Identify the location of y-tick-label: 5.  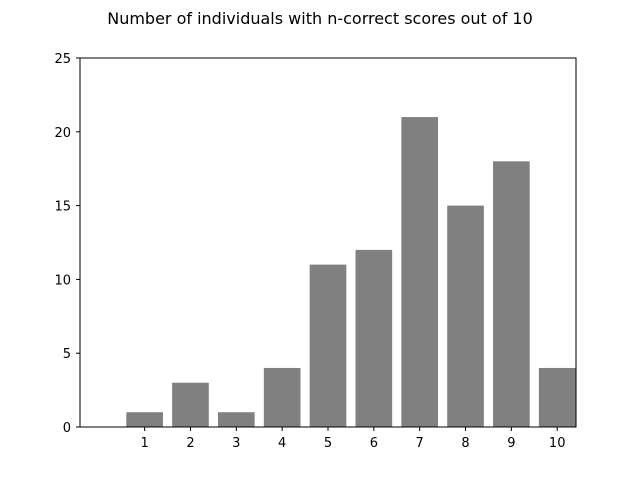
(67, 354).